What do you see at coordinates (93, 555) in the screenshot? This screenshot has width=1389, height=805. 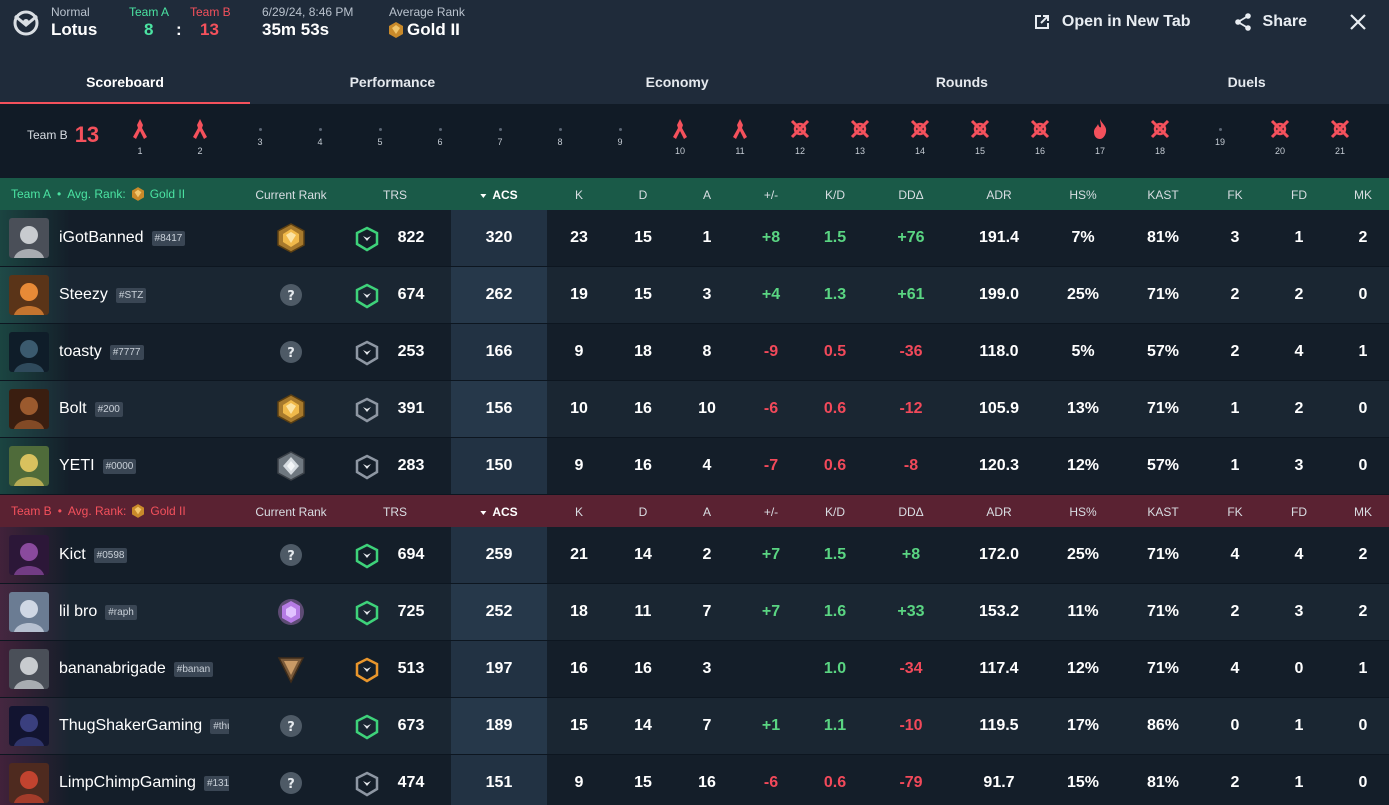 I see `player-name-cell: Kict #0598` at bounding box center [93, 555].